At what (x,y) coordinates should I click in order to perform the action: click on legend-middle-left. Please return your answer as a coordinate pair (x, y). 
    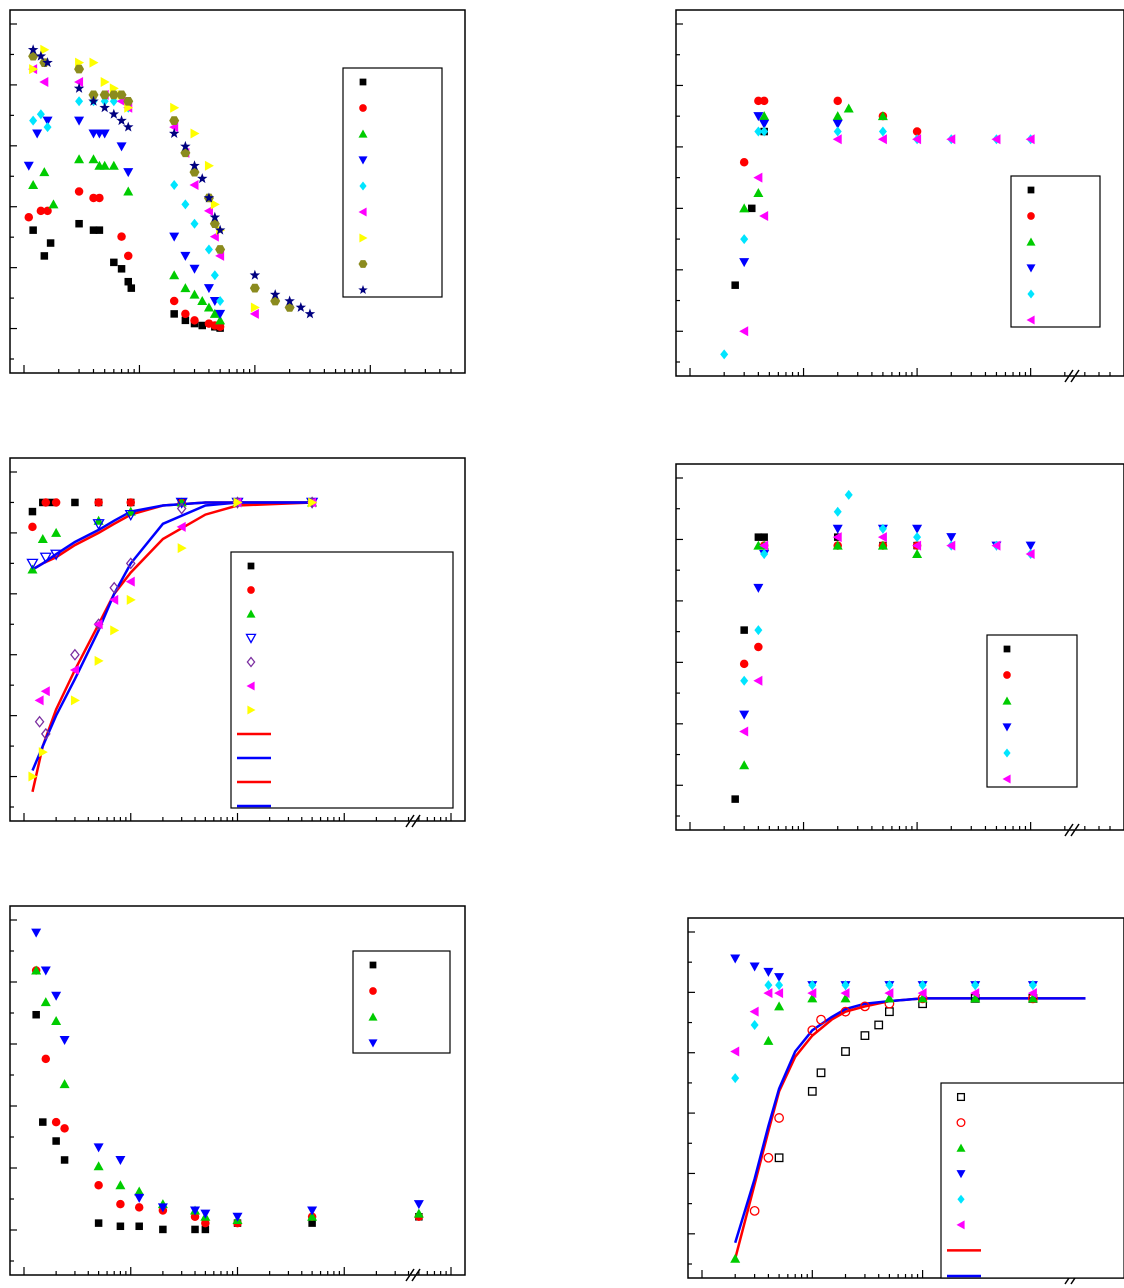
    Looking at the image, I should click on (342, 680).